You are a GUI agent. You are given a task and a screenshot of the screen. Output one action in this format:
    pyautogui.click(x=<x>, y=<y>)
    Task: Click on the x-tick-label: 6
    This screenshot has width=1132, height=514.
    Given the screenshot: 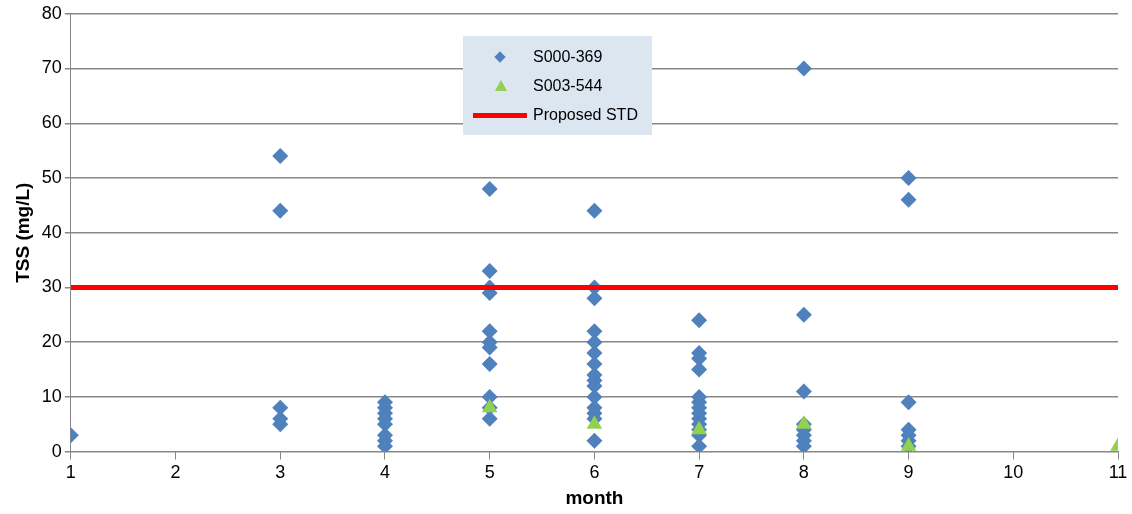 What is the action you would take?
    pyautogui.click(x=594, y=472)
    